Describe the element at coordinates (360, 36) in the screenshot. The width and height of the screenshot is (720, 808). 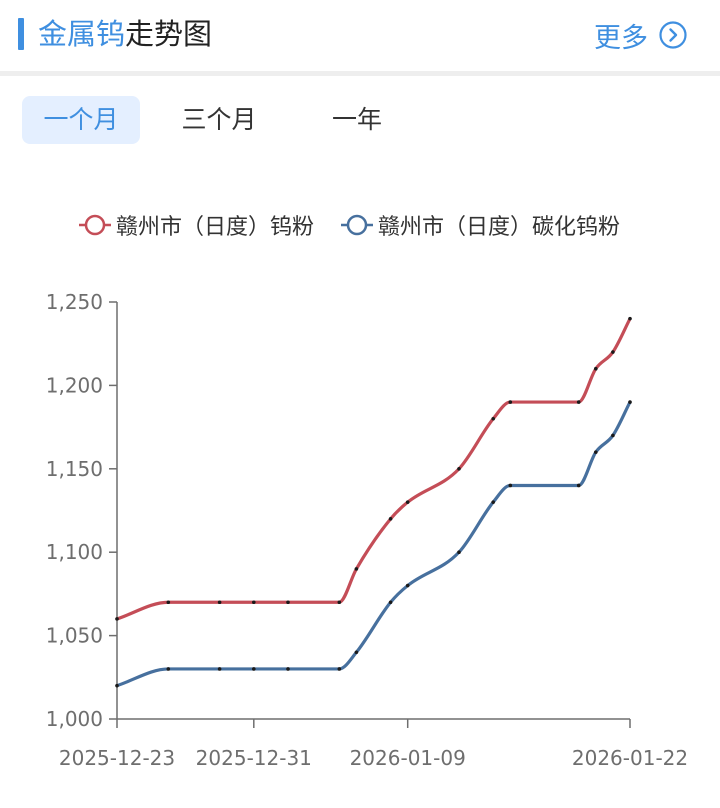
I see `card-header: 金属钨走势图 更多` at that location.